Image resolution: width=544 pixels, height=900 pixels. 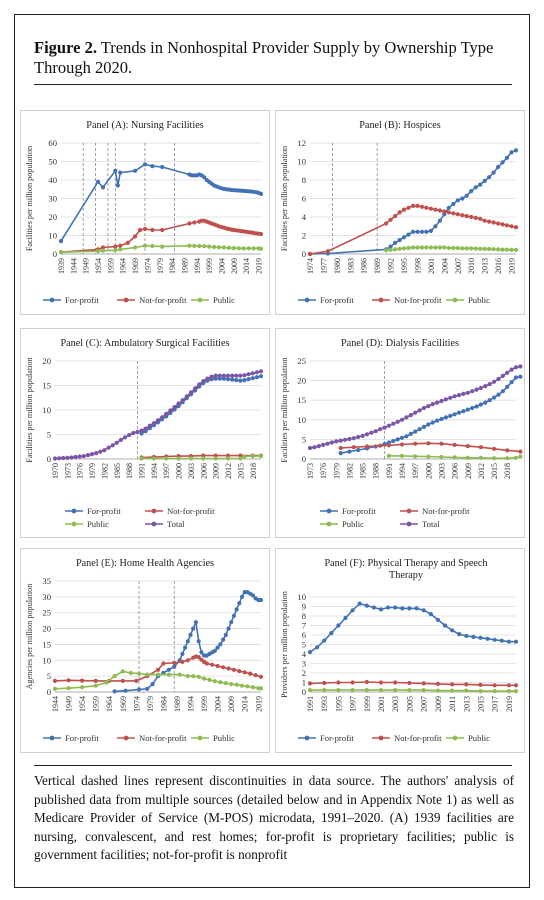 I want to click on x-tick-label: 2019, so click(x=258, y=704).